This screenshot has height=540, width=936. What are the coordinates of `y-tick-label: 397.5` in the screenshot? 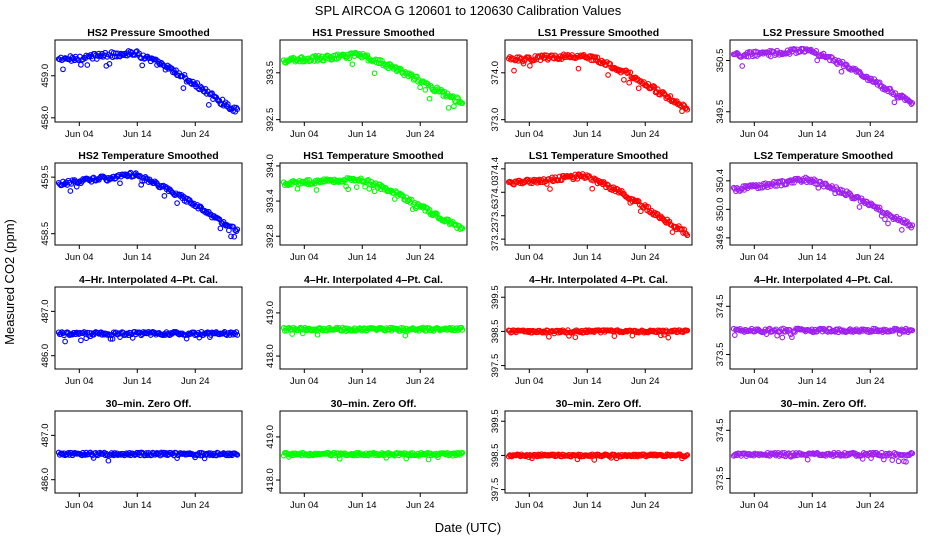 It's located at (495, 490).